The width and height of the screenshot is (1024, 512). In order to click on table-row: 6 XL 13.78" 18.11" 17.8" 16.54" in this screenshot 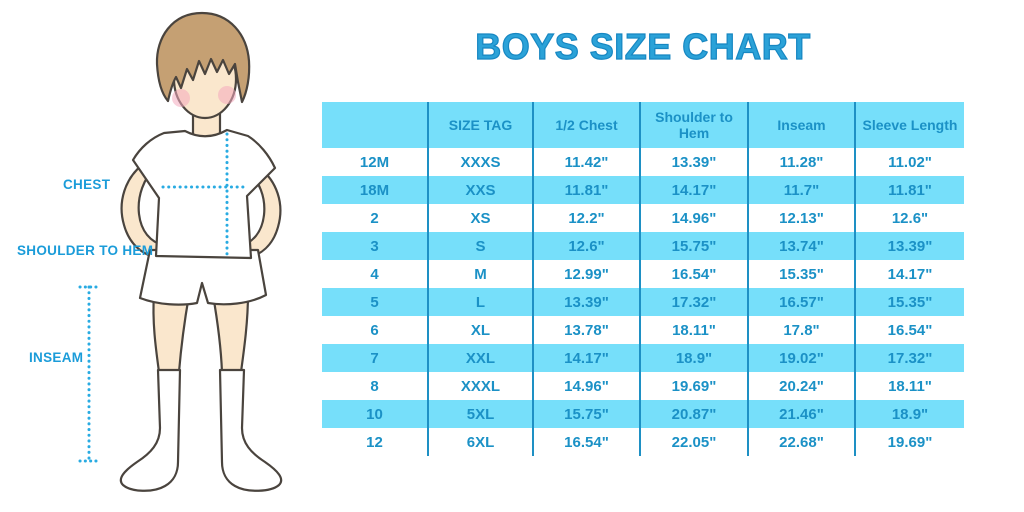, I will do `click(643, 330)`.